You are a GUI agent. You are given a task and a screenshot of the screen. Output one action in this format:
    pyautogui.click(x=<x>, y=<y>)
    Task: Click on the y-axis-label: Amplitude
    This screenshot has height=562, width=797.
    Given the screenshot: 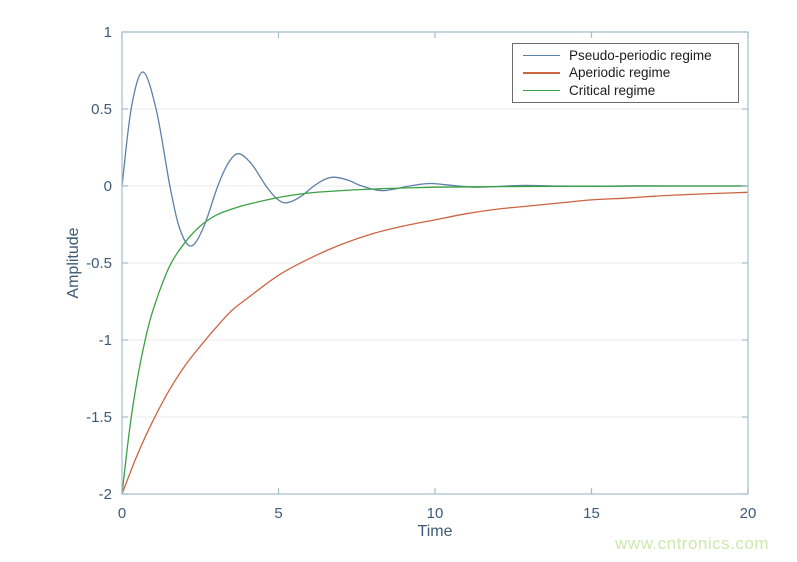 What is the action you would take?
    pyautogui.click(x=73, y=263)
    